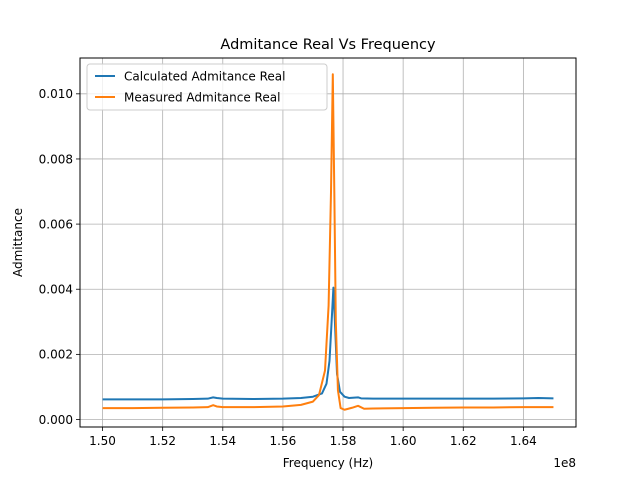 Image resolution: width=640 pixels, height=480 pixels. I want to click on x-tick-label: 1.54, so click(222, 441).